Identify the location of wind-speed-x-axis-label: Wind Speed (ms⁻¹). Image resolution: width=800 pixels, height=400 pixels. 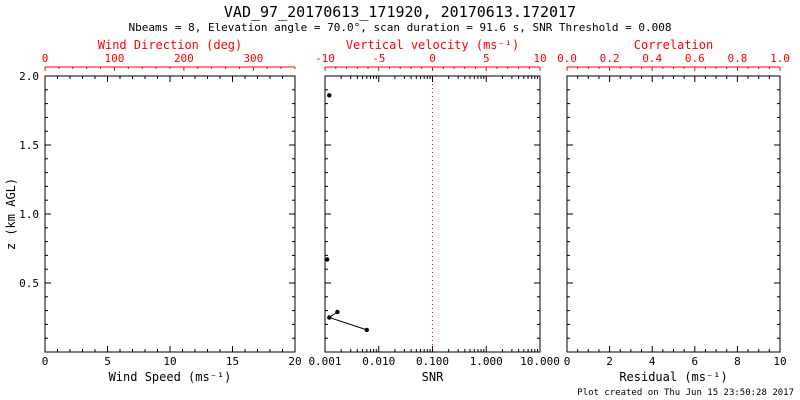
(170, 377).